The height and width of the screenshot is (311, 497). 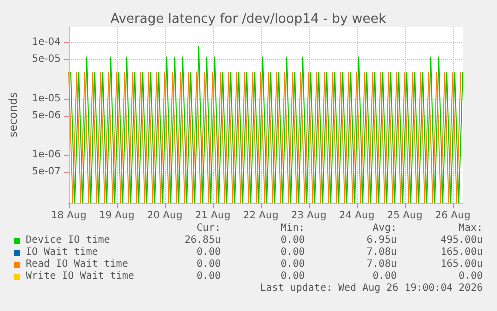 What do you see at coordinates (384, 229) in the screenshot?
I see `text: Avg:` at bounding box center [384, 229].